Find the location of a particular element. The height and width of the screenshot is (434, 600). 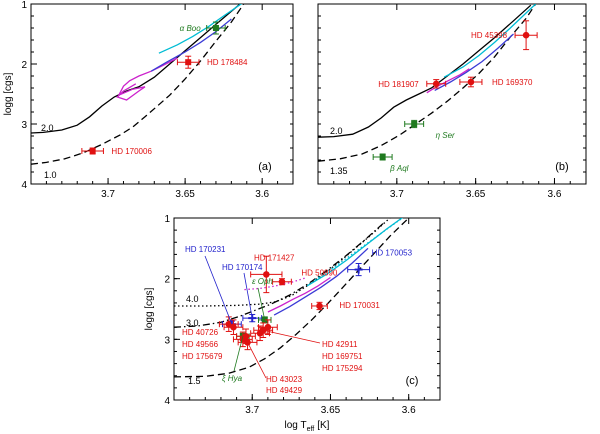

panel-a-point-label-0: α Boo is located at coordinates (191, 28).